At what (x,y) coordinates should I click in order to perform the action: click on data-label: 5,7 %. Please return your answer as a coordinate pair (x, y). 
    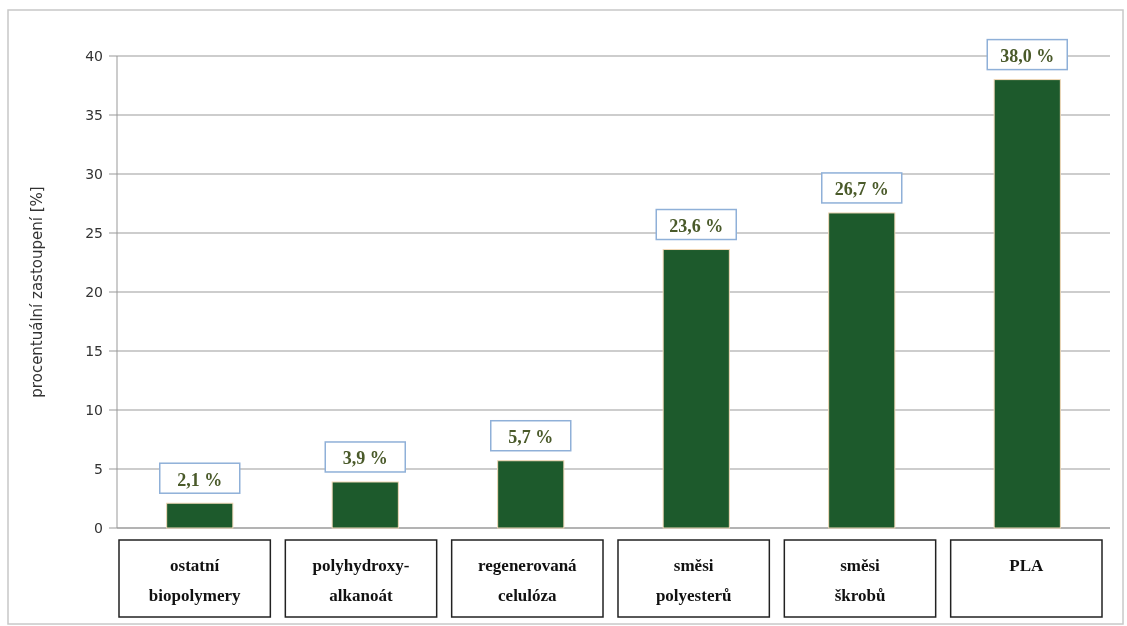
    Looking at the image, I should click on (531, 437).